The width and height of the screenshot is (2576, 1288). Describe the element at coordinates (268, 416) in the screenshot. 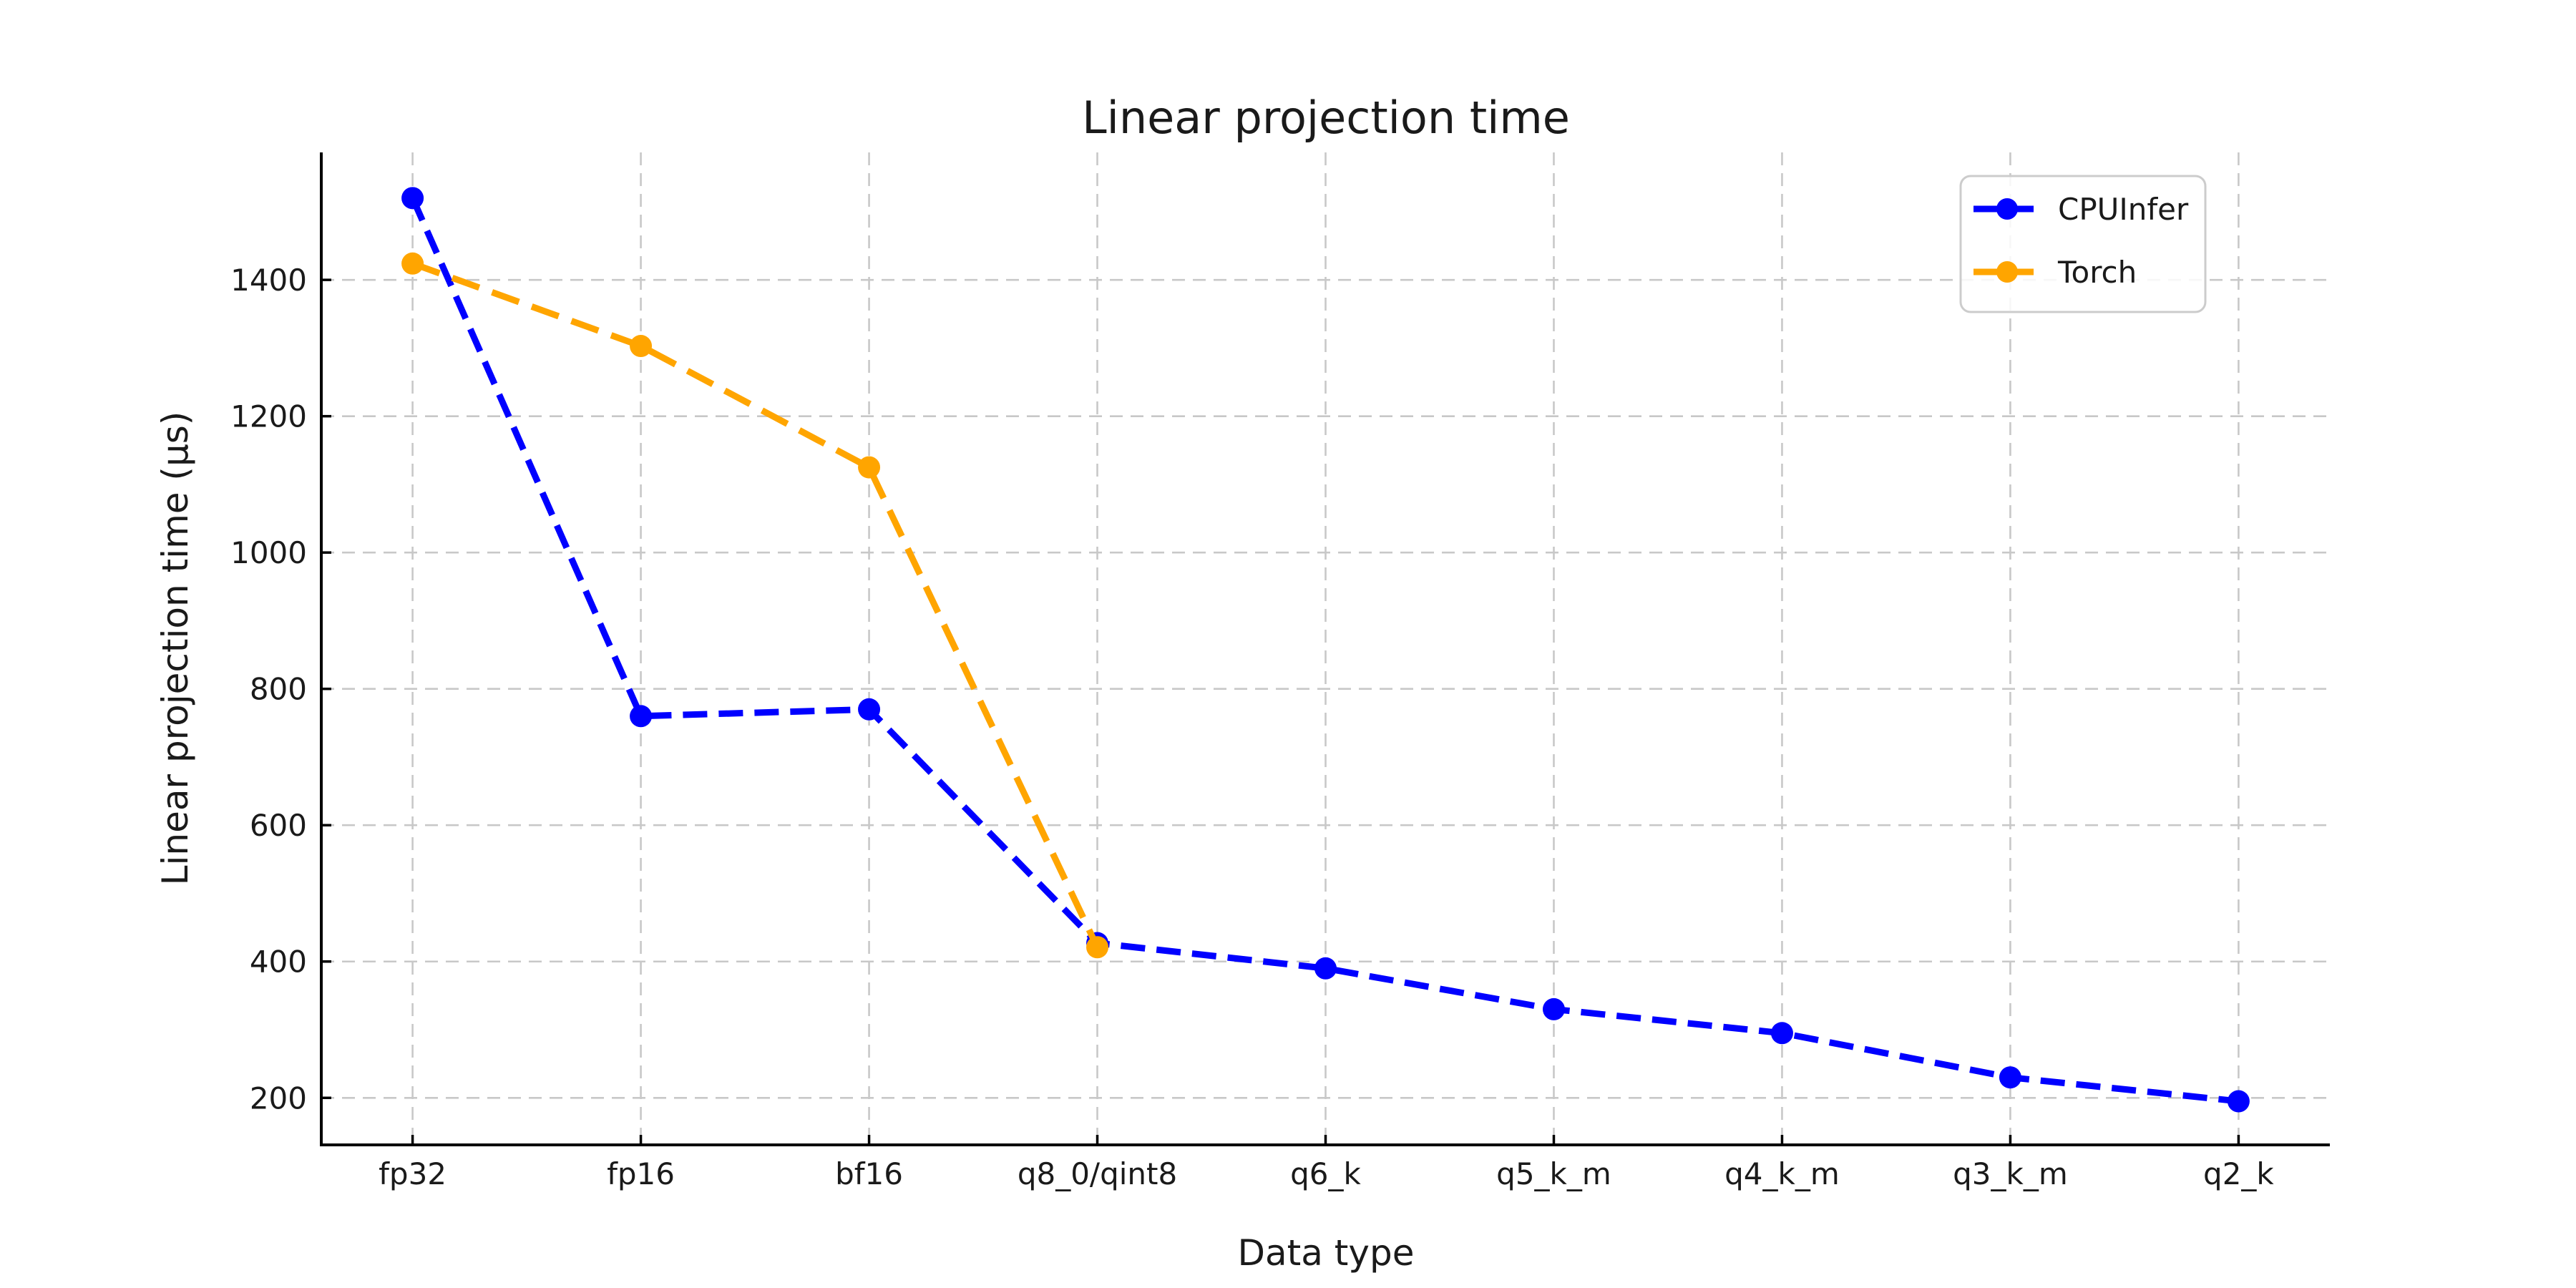

I see `y-tick-label: 1200` at that location.